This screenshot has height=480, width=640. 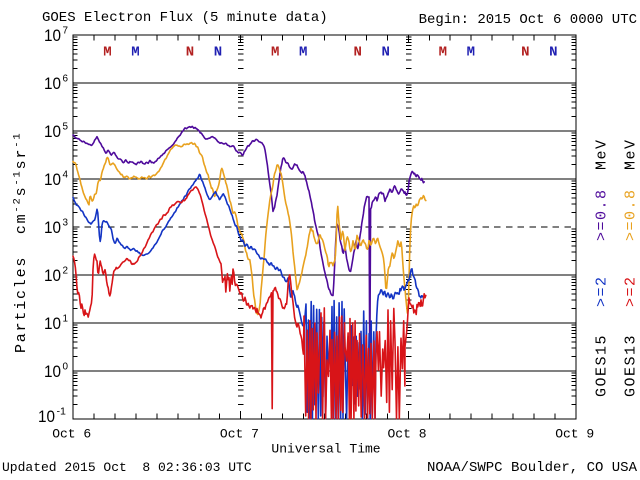 I want to click on svg-text: Universal Time, so click(x=325, y=449).